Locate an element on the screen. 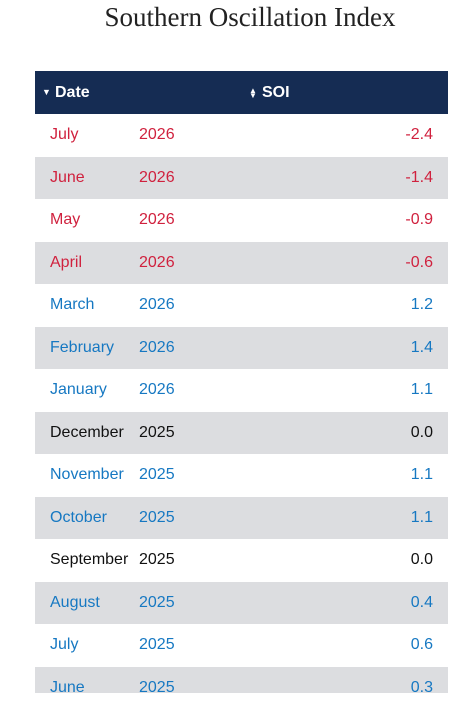 Image resolution: width=454 pixels, height=713 pixels. sort-icon: ▼ is located at coordinates (253, 95).